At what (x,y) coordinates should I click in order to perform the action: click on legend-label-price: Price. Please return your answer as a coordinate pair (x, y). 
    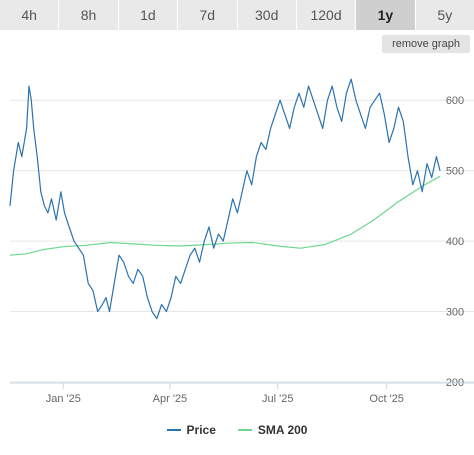
    Looking at the image, I should click on (201, 430).